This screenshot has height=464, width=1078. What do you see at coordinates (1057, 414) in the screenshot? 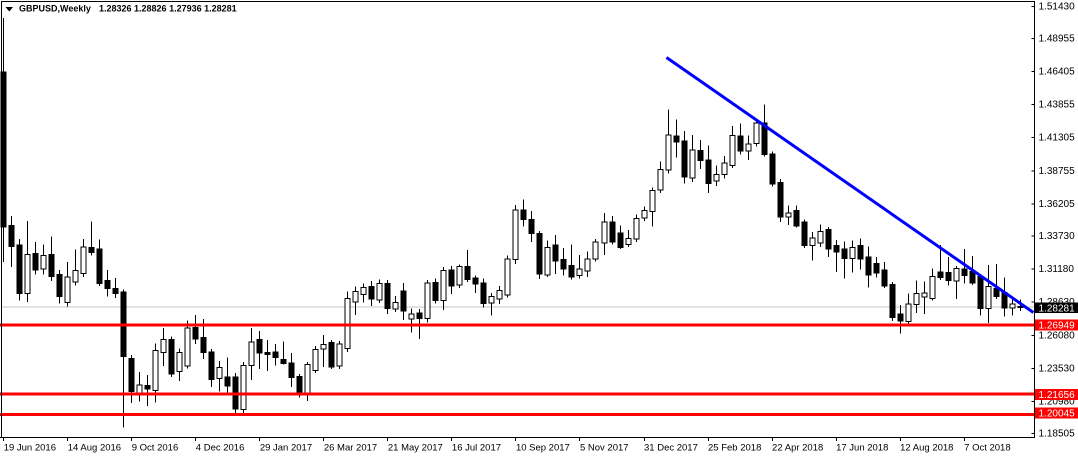
I see `svg-text: 1.20045` at bounding box center [1057, 414].